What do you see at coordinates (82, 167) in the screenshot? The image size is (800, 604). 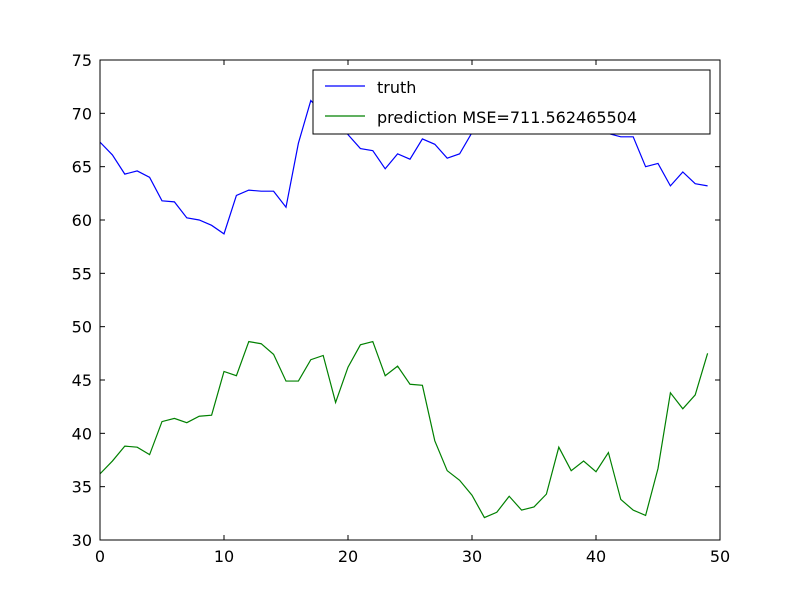 I see `y-tick-label: 65` at bounding box center [82, 167].